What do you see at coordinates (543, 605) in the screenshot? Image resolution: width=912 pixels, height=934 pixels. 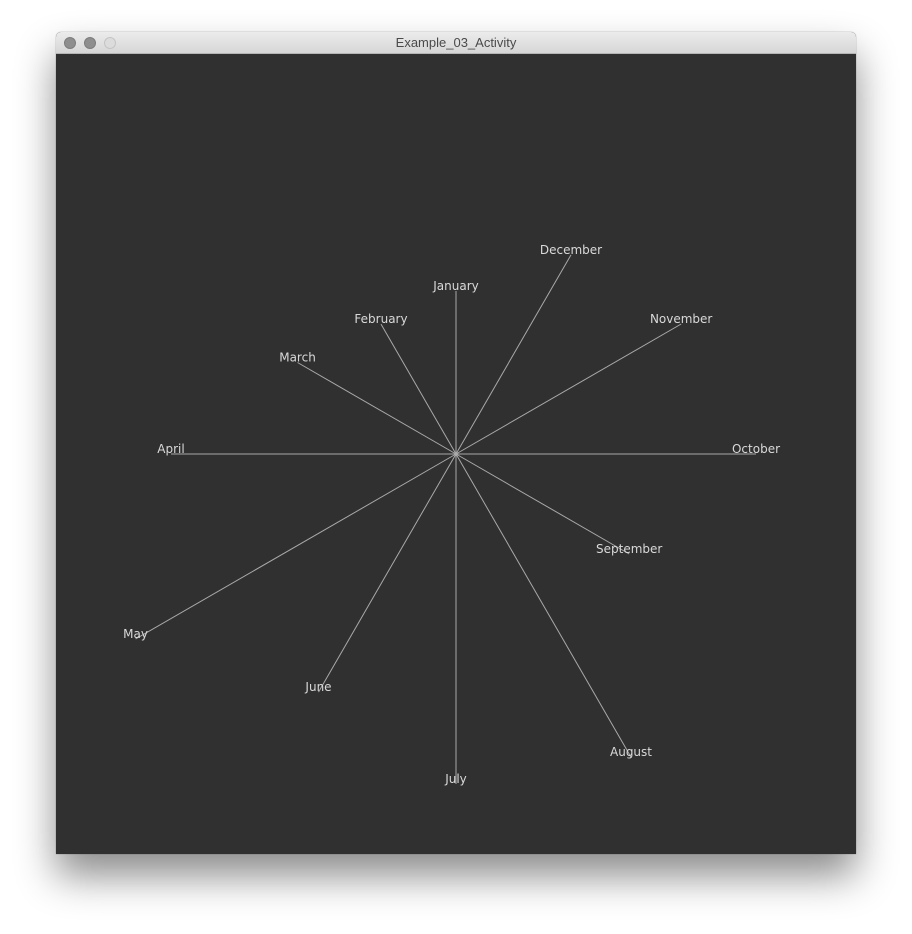 I see `spoke-august` at bounding box center [543, 605].